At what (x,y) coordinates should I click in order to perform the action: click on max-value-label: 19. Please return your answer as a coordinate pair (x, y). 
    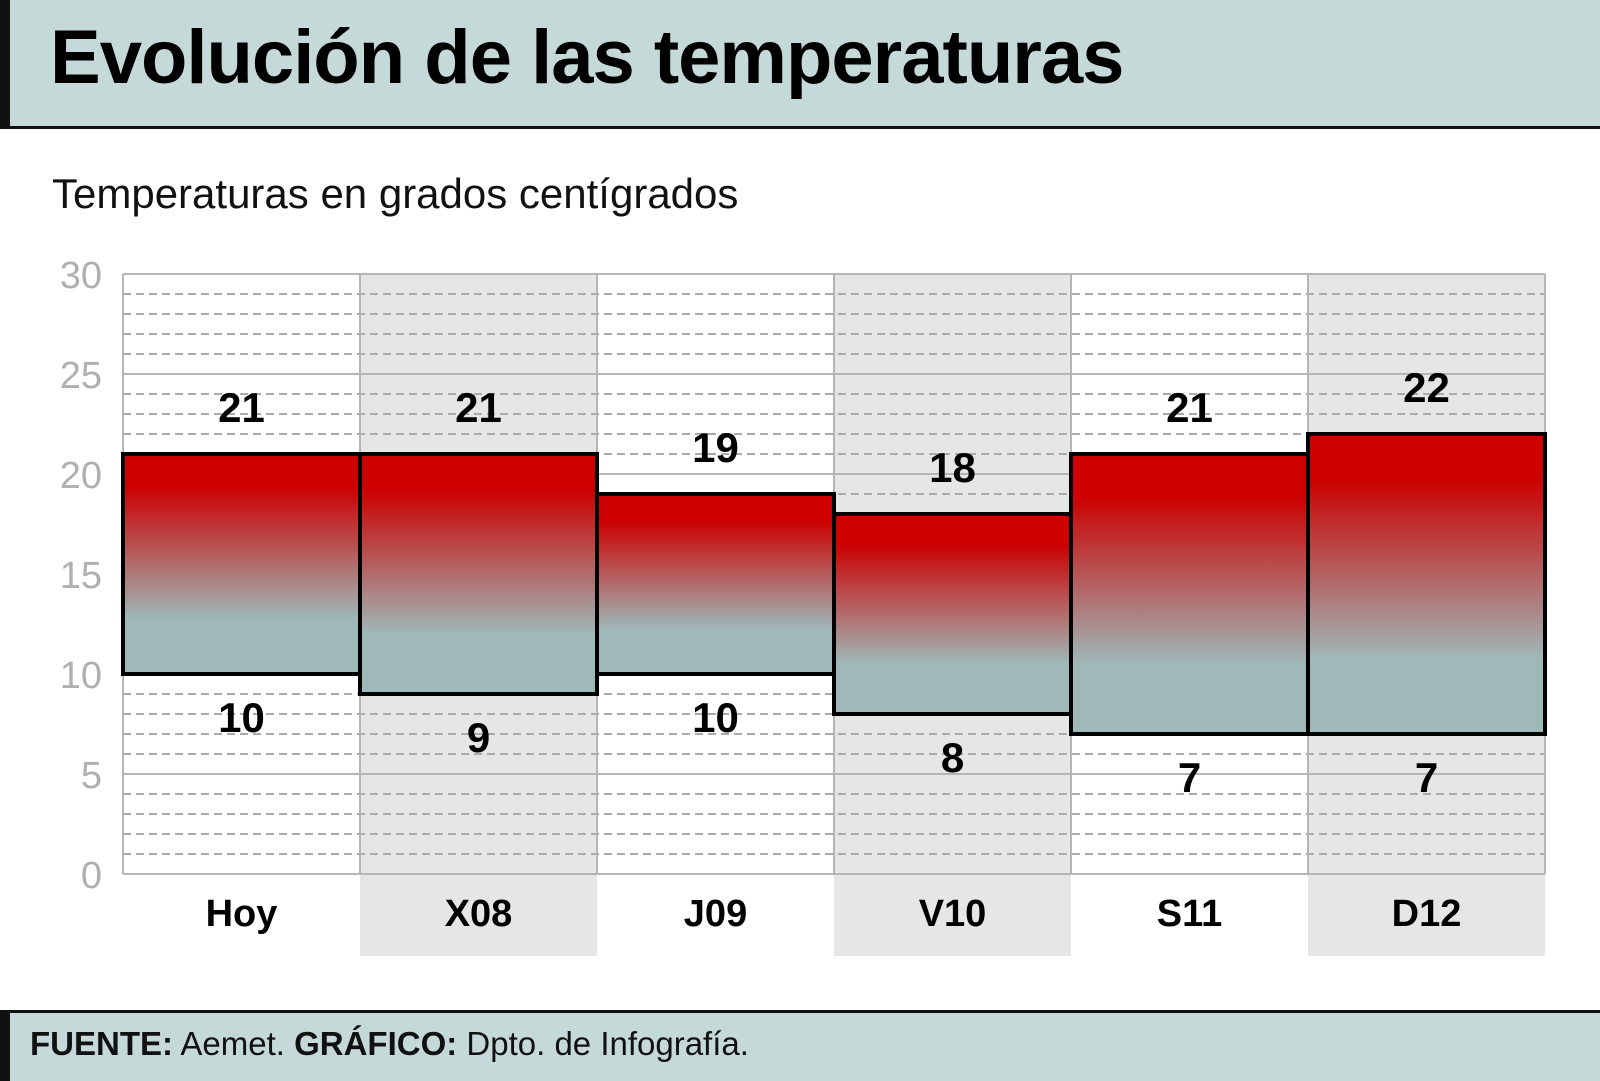
    Looking at the image, I should click on (715, 447).